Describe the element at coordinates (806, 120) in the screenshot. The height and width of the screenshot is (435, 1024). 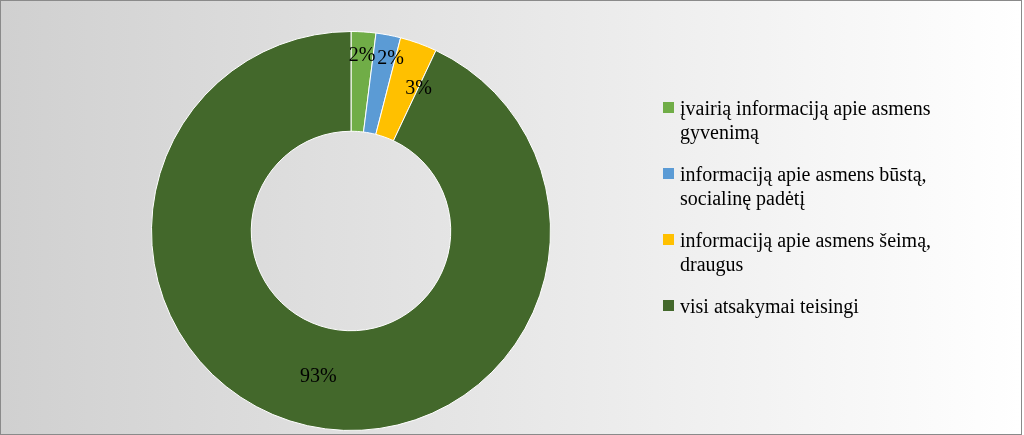
I see `legend-label: įvairią informaciją apie asmens gyvenimą` at that location.